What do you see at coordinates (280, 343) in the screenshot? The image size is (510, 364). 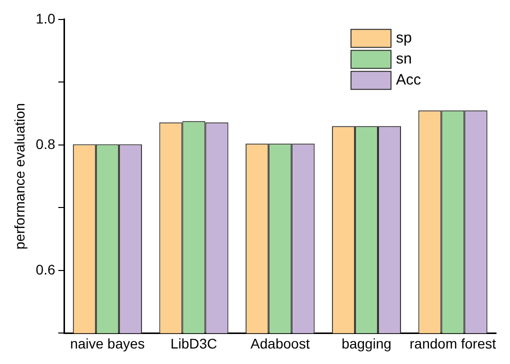 I see `x-tick-label: Adaboost` at bounding box center [280, 343].